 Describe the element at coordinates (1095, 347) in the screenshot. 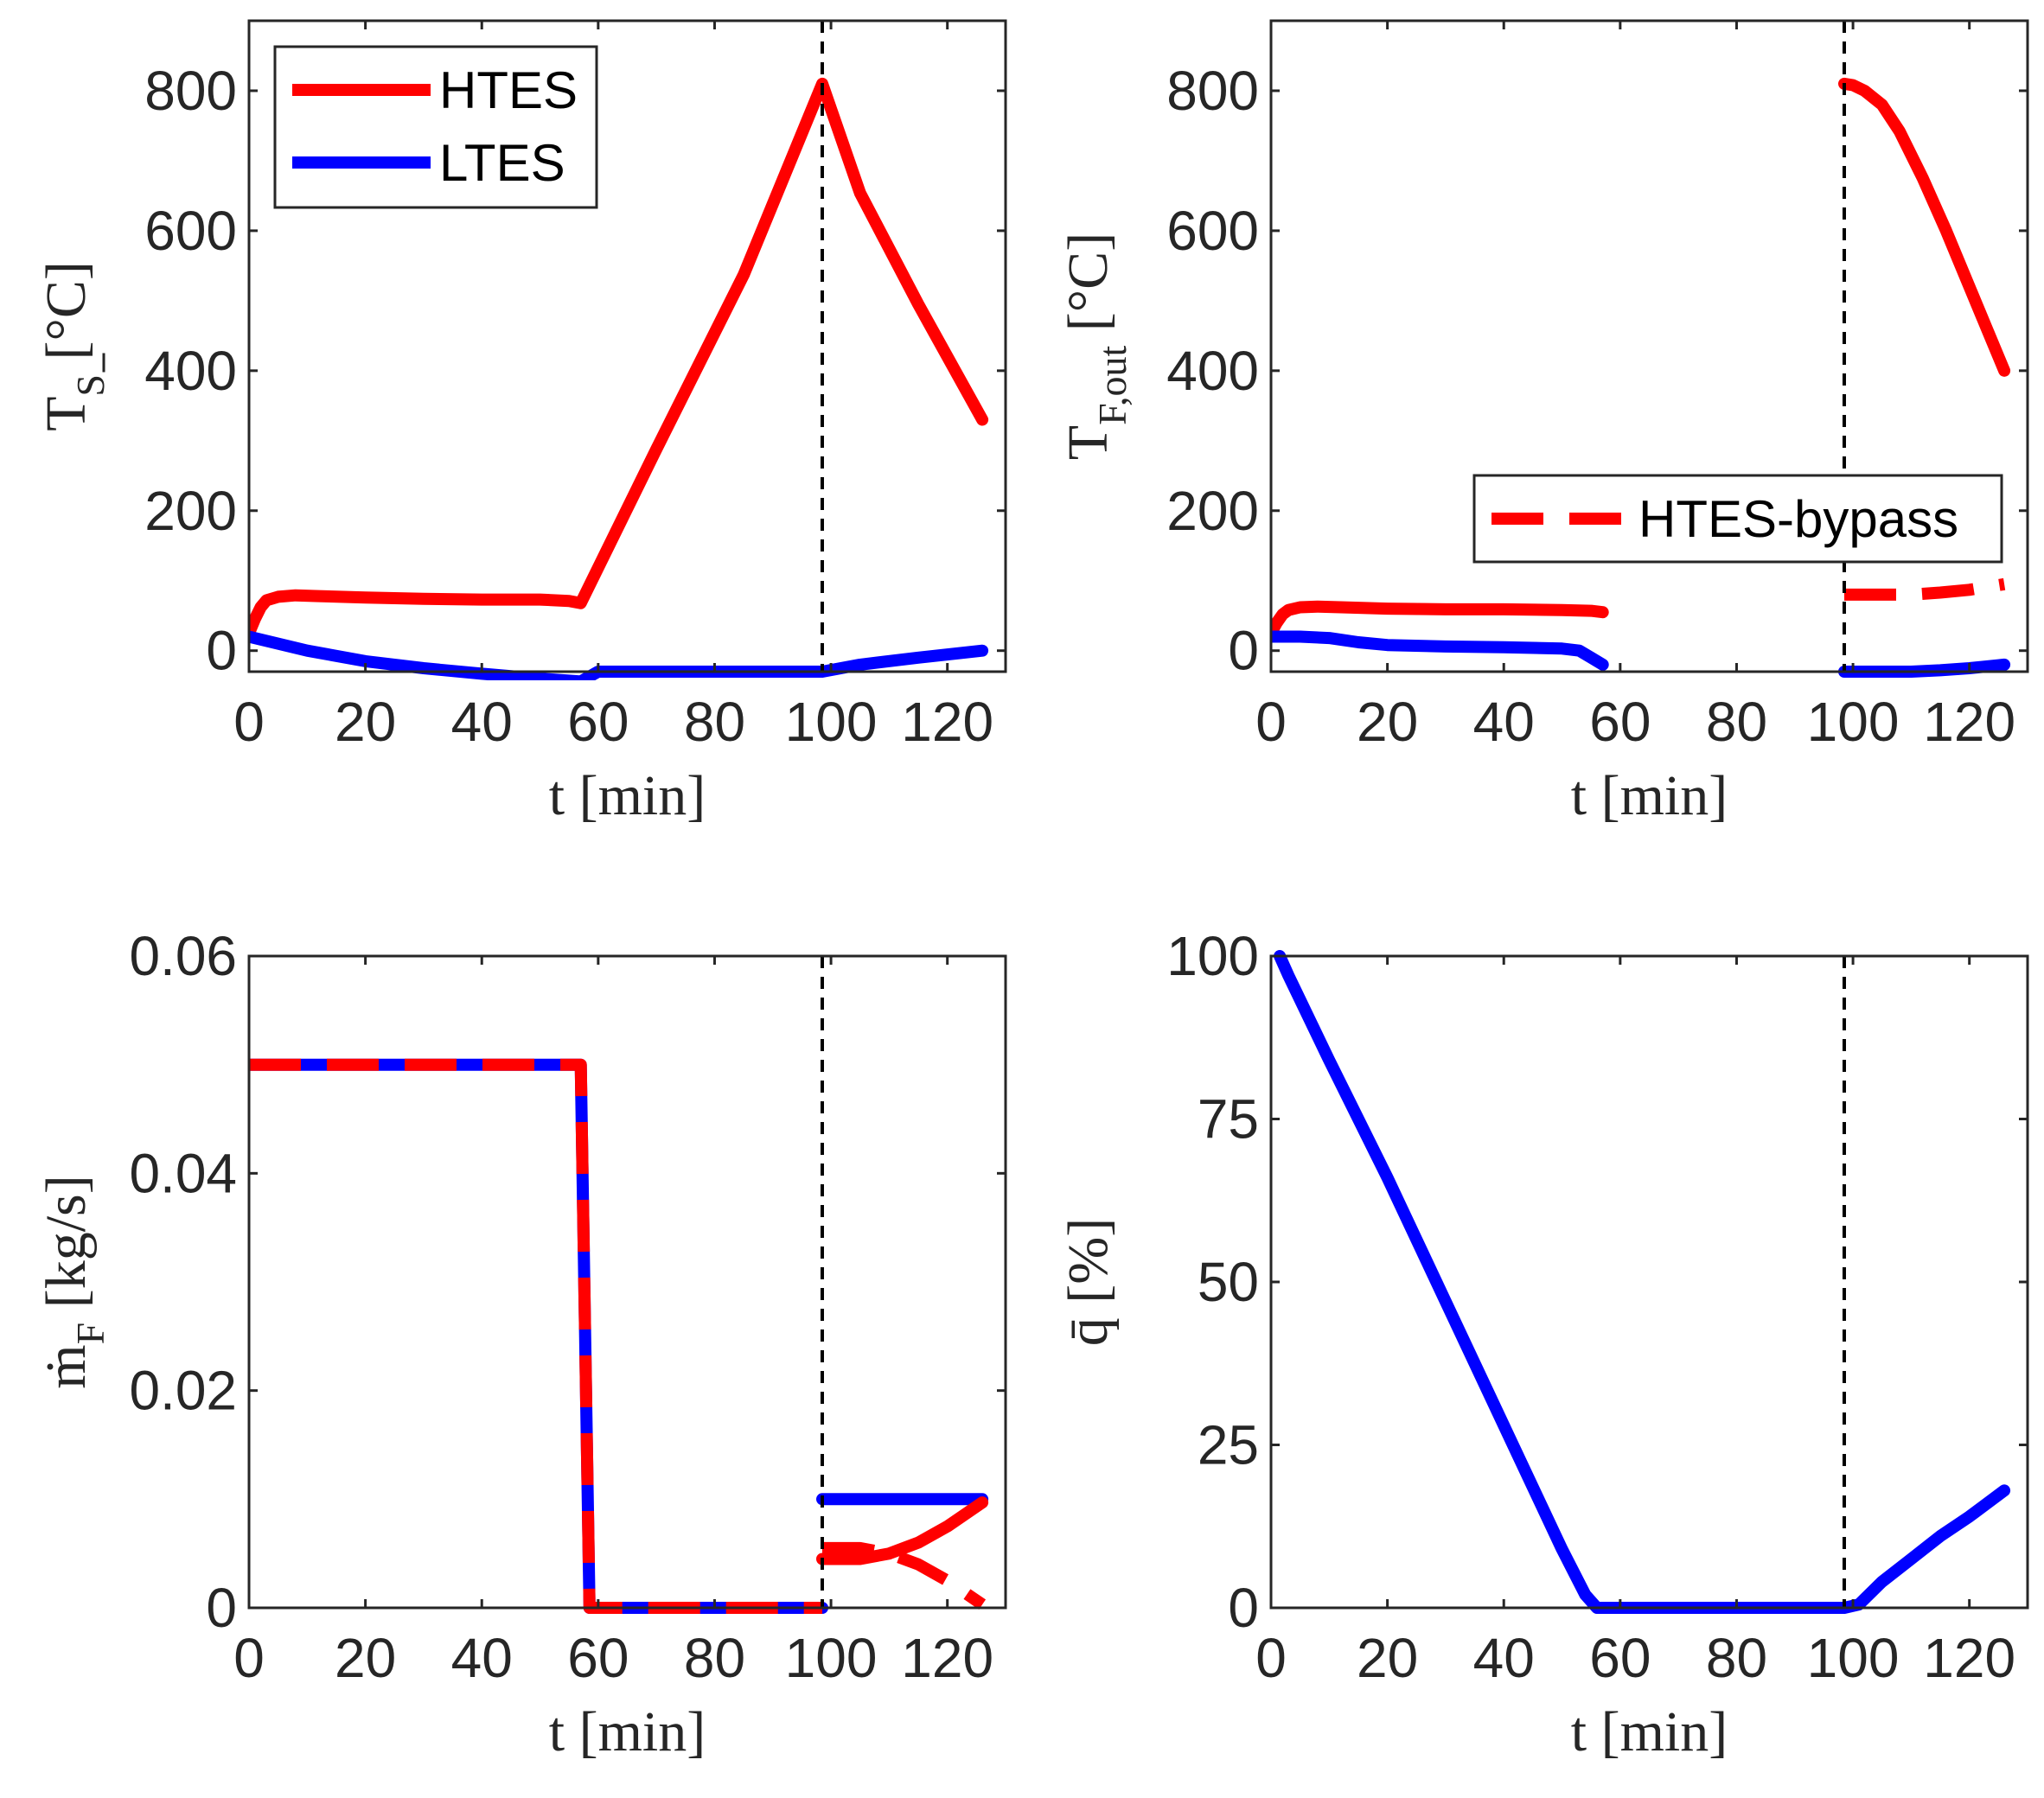

I see `y-axis-label: TF,out [°C]` at that location.